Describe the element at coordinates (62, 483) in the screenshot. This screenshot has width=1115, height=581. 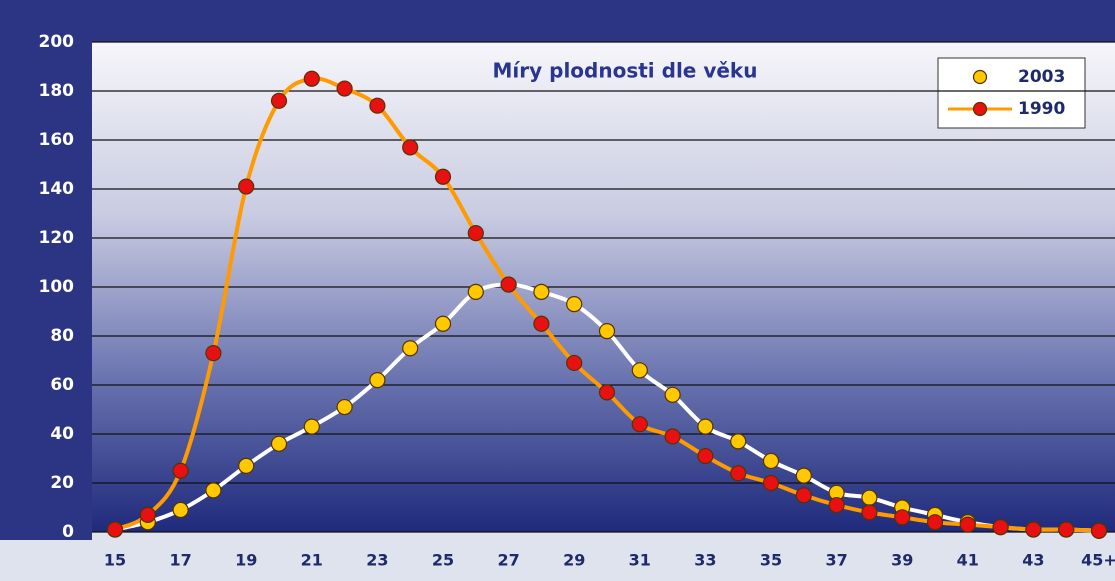
I see `y-tick-label: 20` at that location.